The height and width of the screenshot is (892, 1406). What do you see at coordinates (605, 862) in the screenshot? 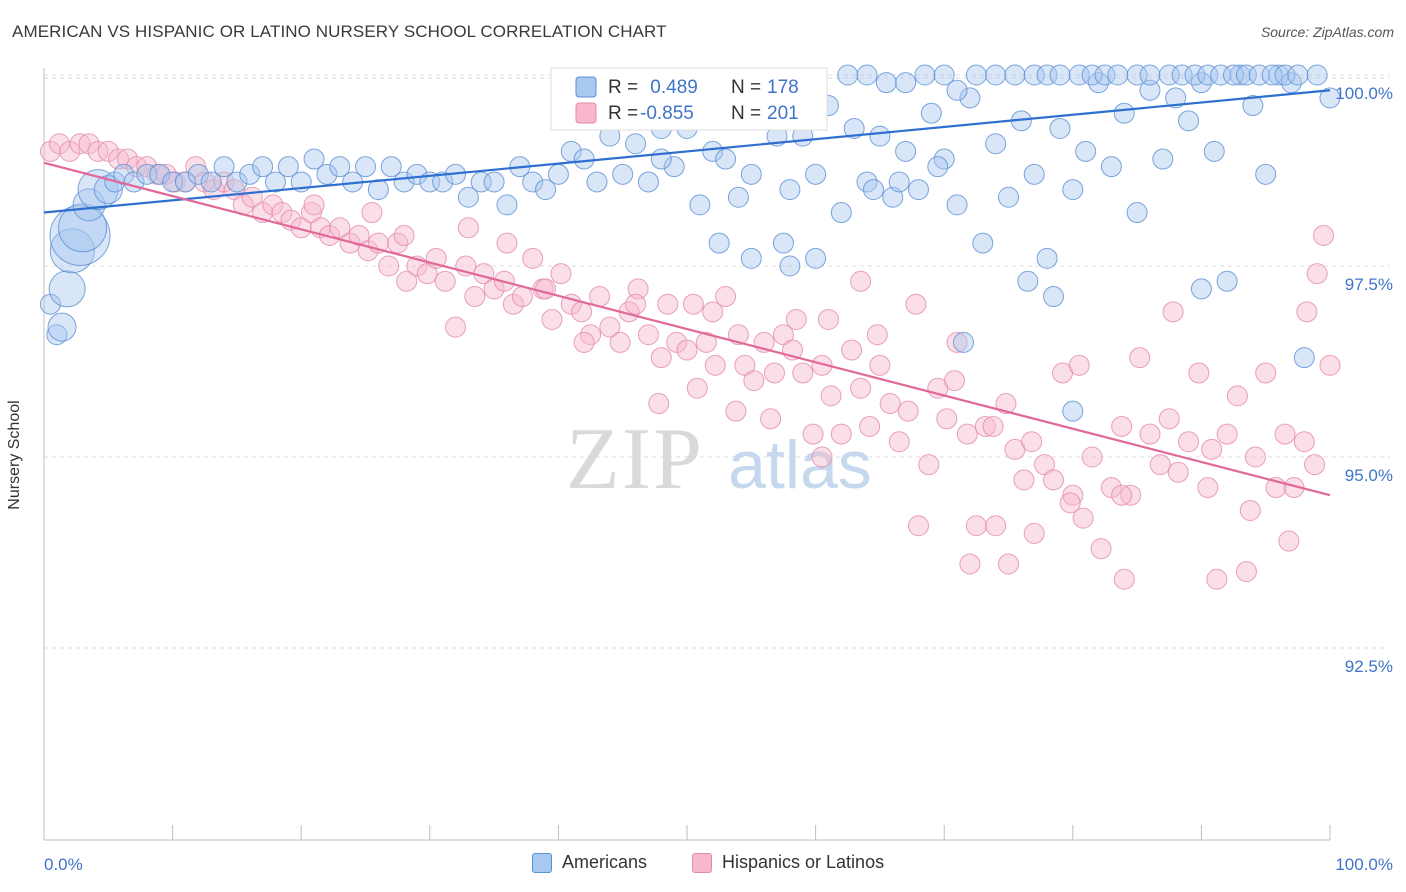
I see `legend-label-americans: Americans` at bounding box center [605, 862].